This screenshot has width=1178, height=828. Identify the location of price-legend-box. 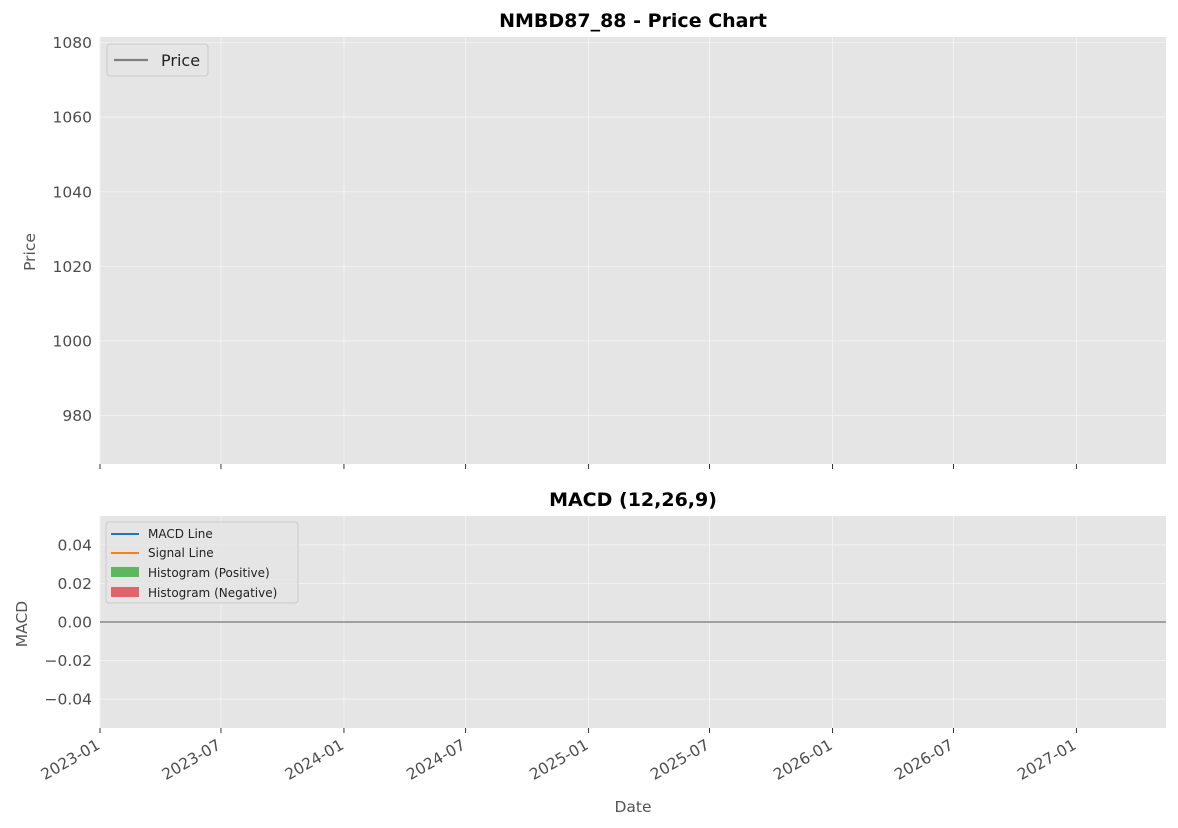
(157, 60).